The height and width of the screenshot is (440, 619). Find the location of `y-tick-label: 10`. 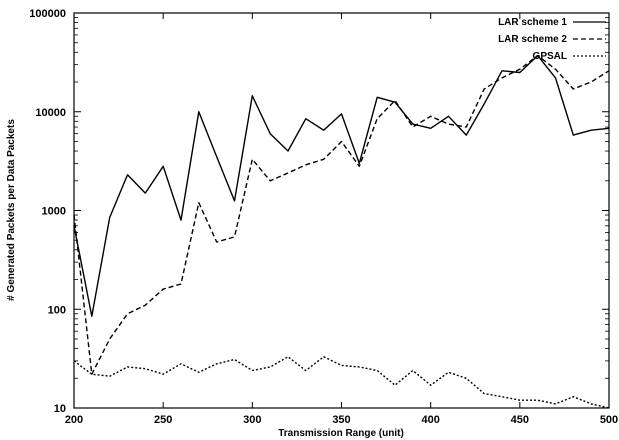

y-tick-label: 10 is located at coordinates (60, 409).